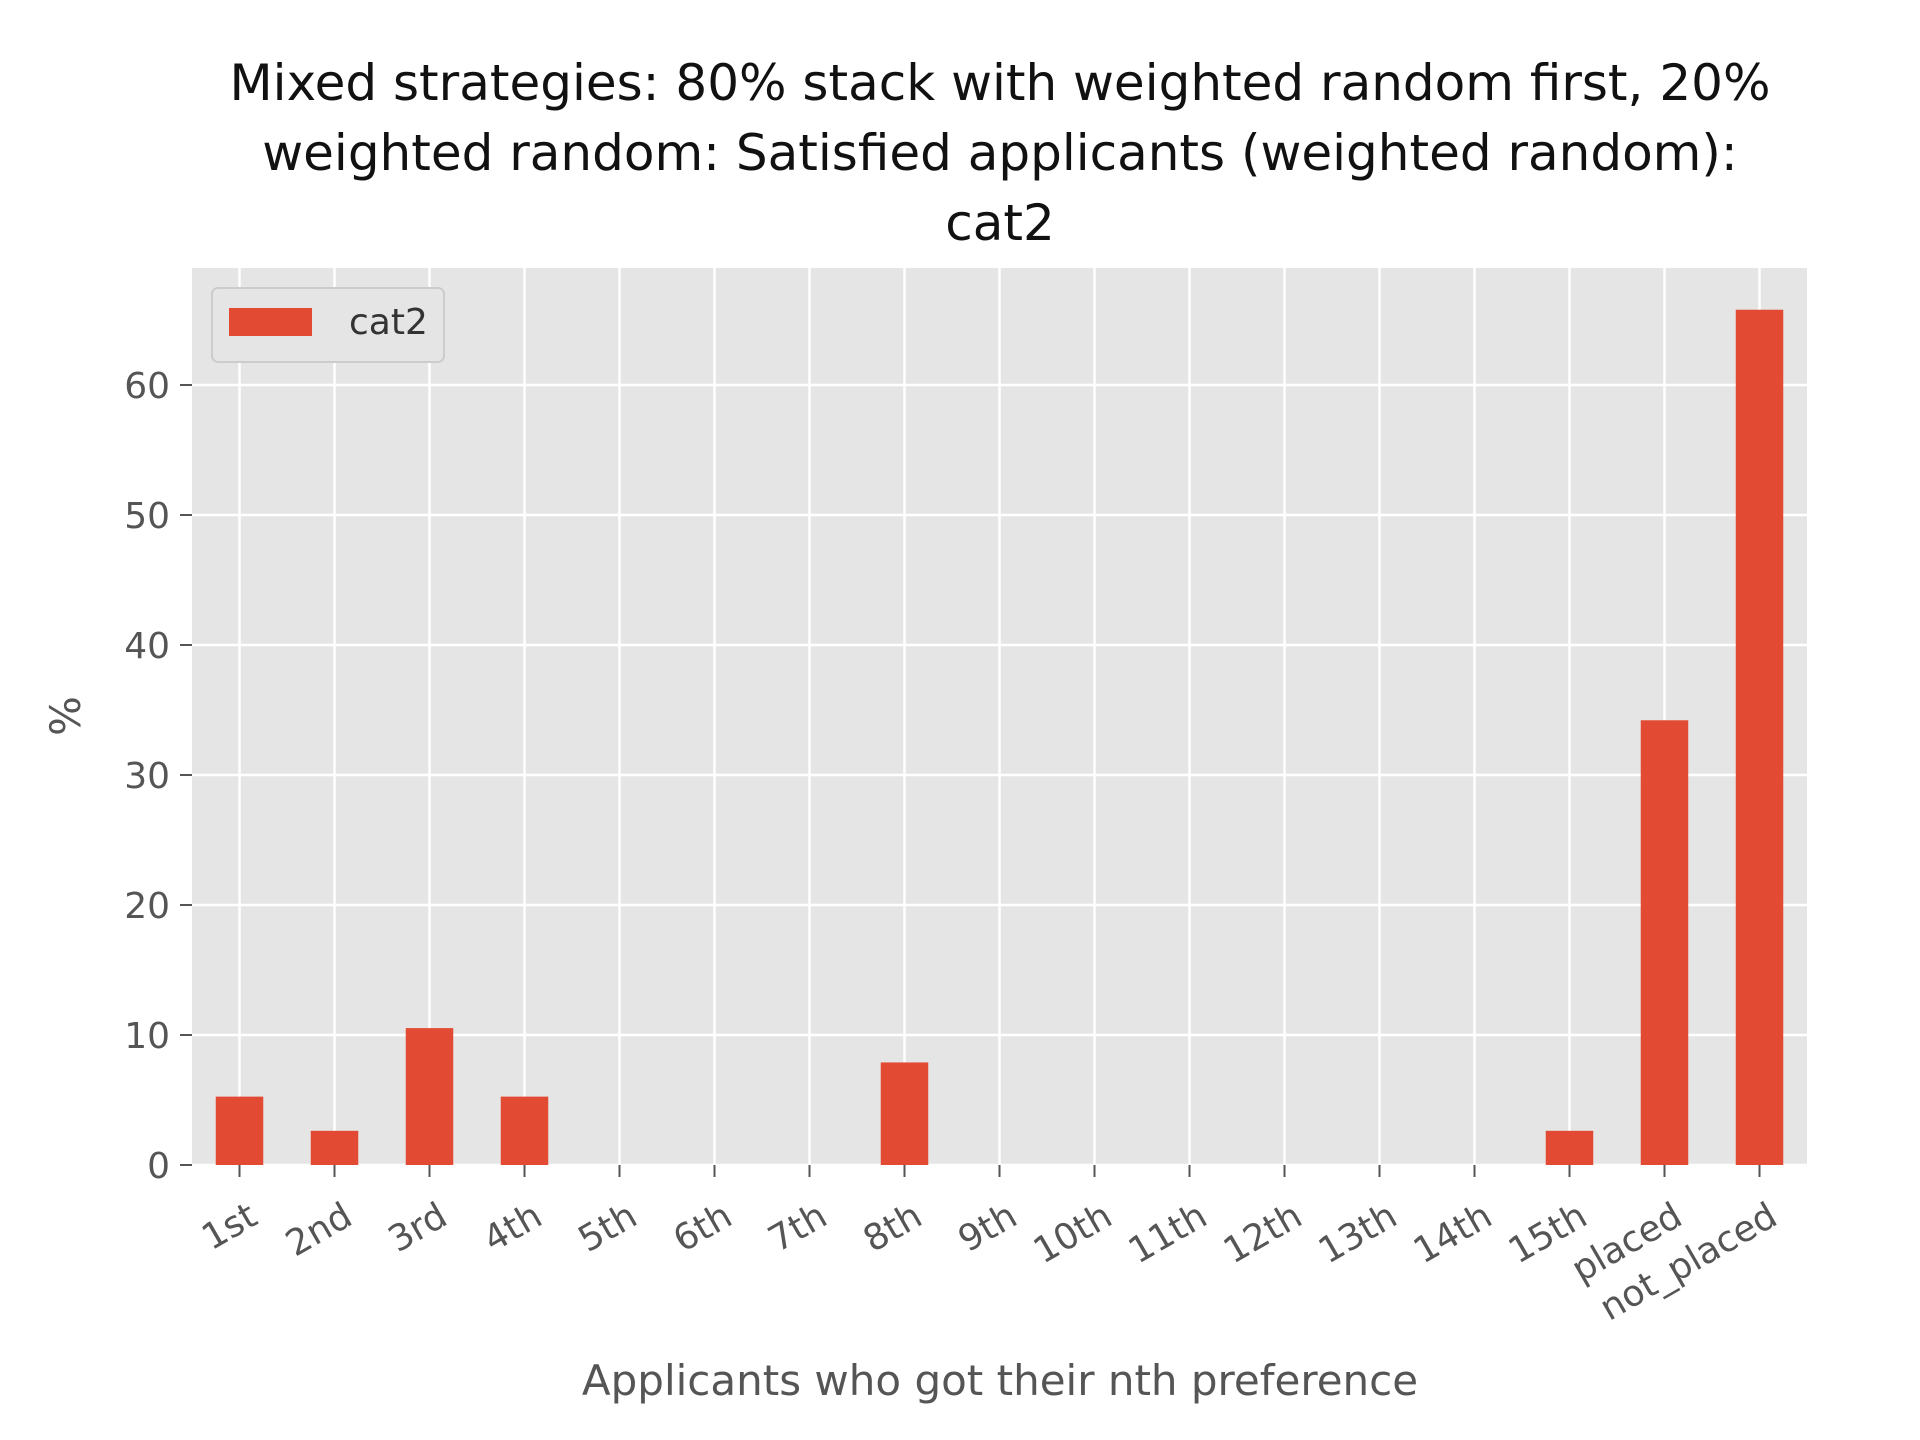 The image size is (1920, 1440). I want to click on y-axis: 0 10 20 30 40 50 60, so click(158, 776).